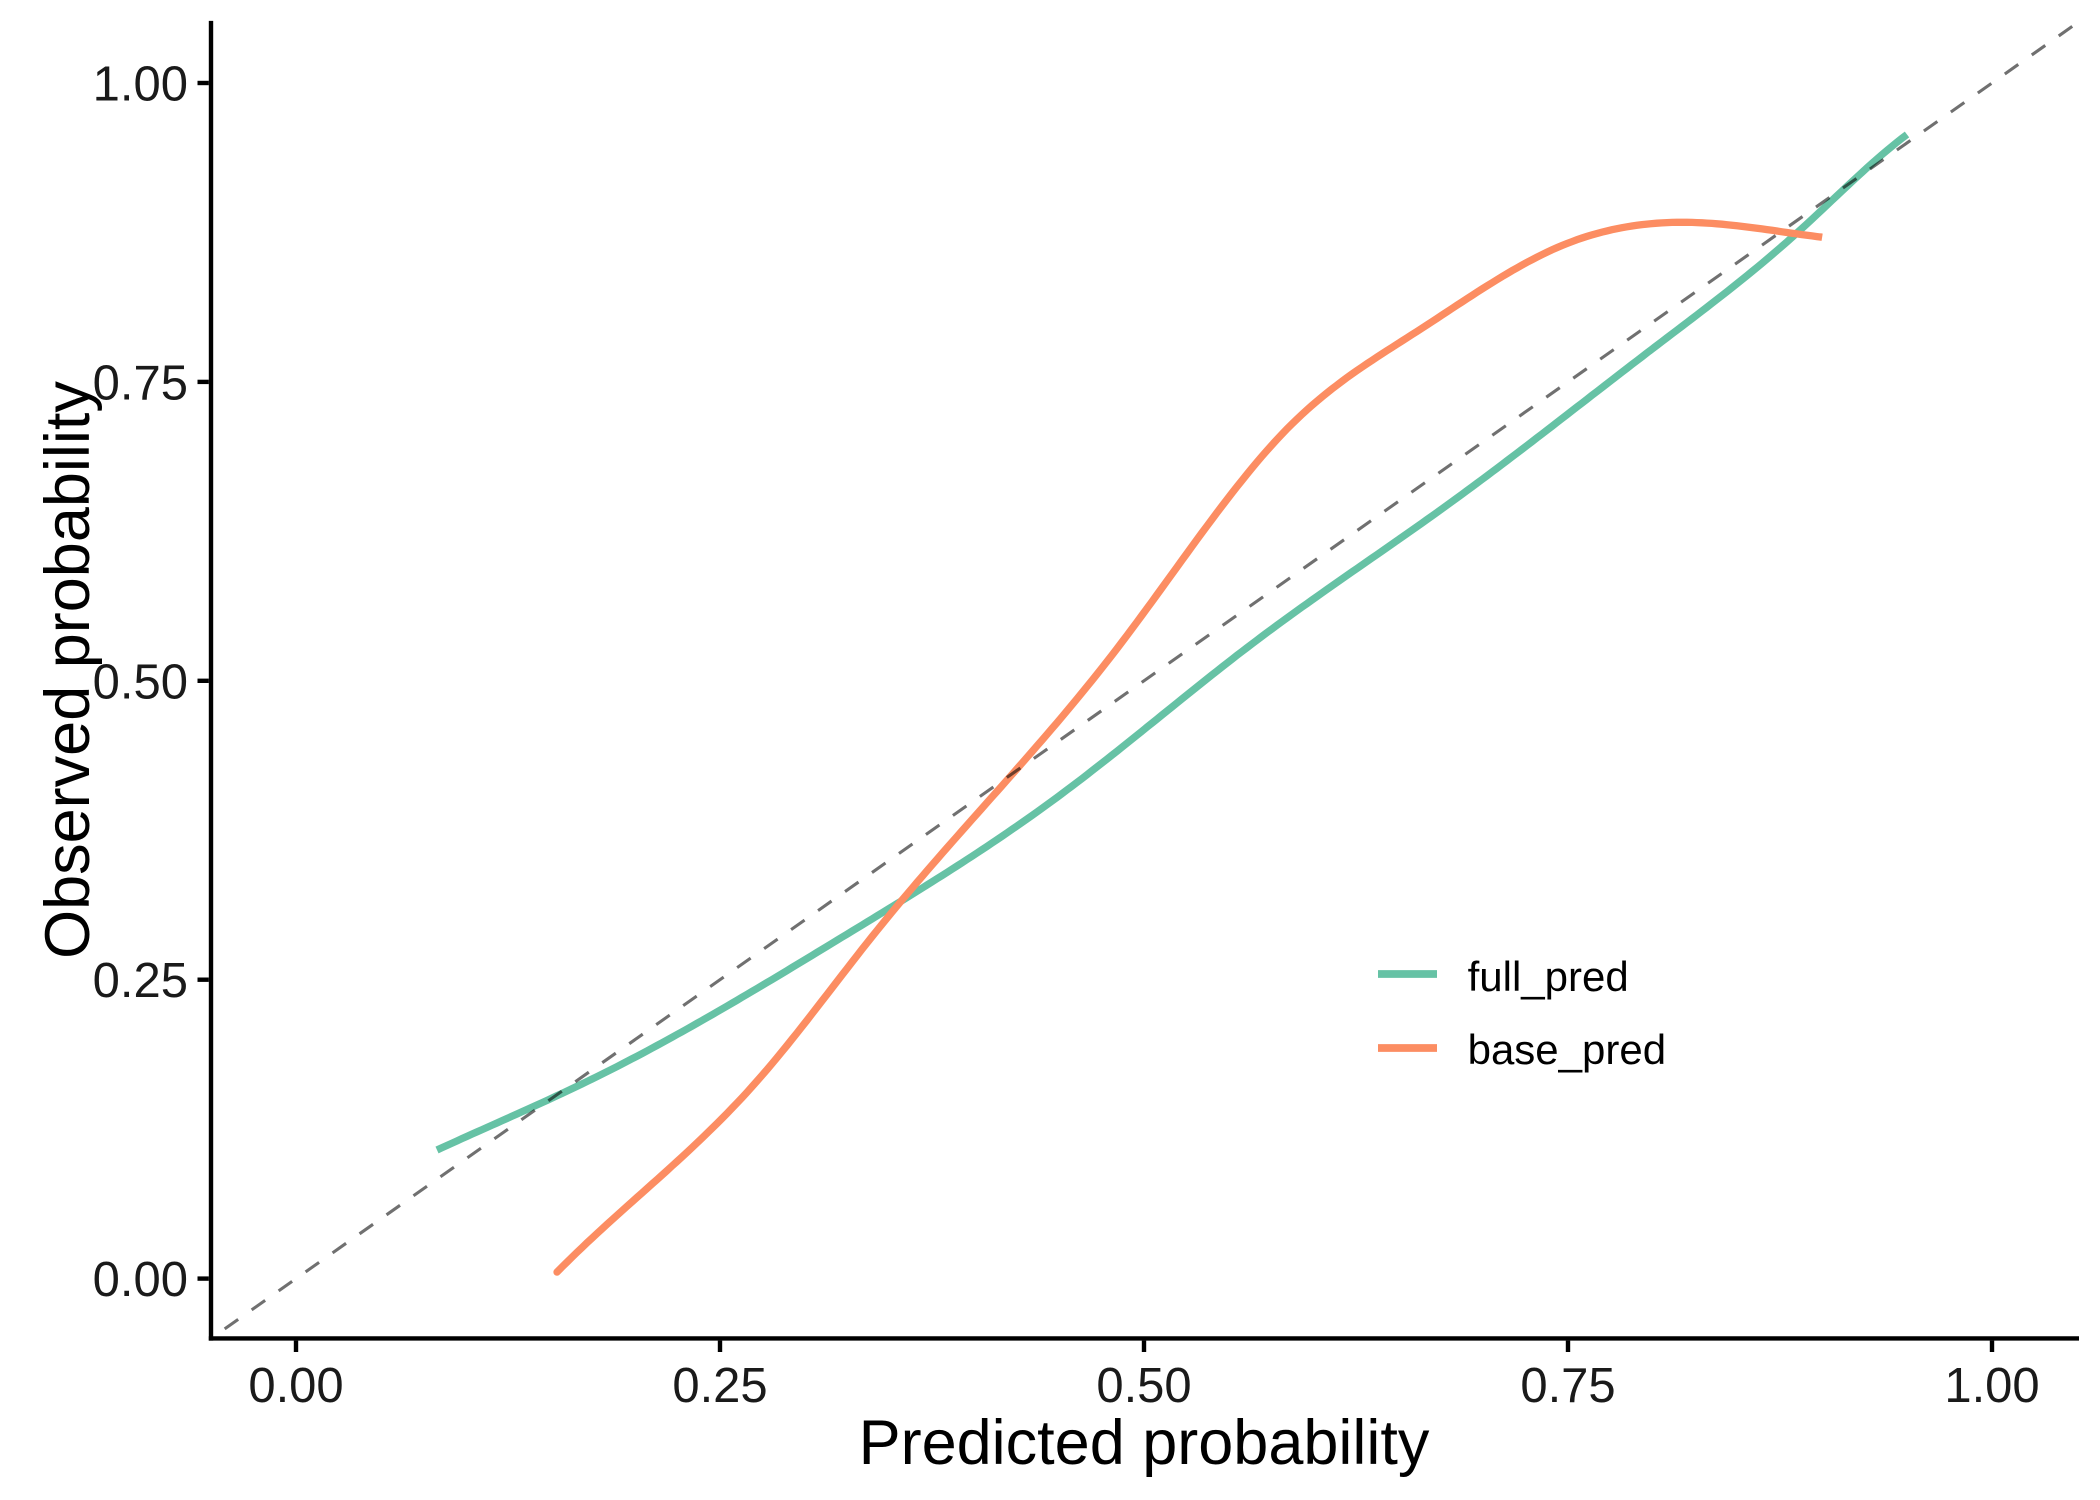 The image size is (2100, 1500). What do you see at coordinates (1567, 1049) in the screenshot?
I see `svg-text: base_pred` at bounding box center [1567, 1049].